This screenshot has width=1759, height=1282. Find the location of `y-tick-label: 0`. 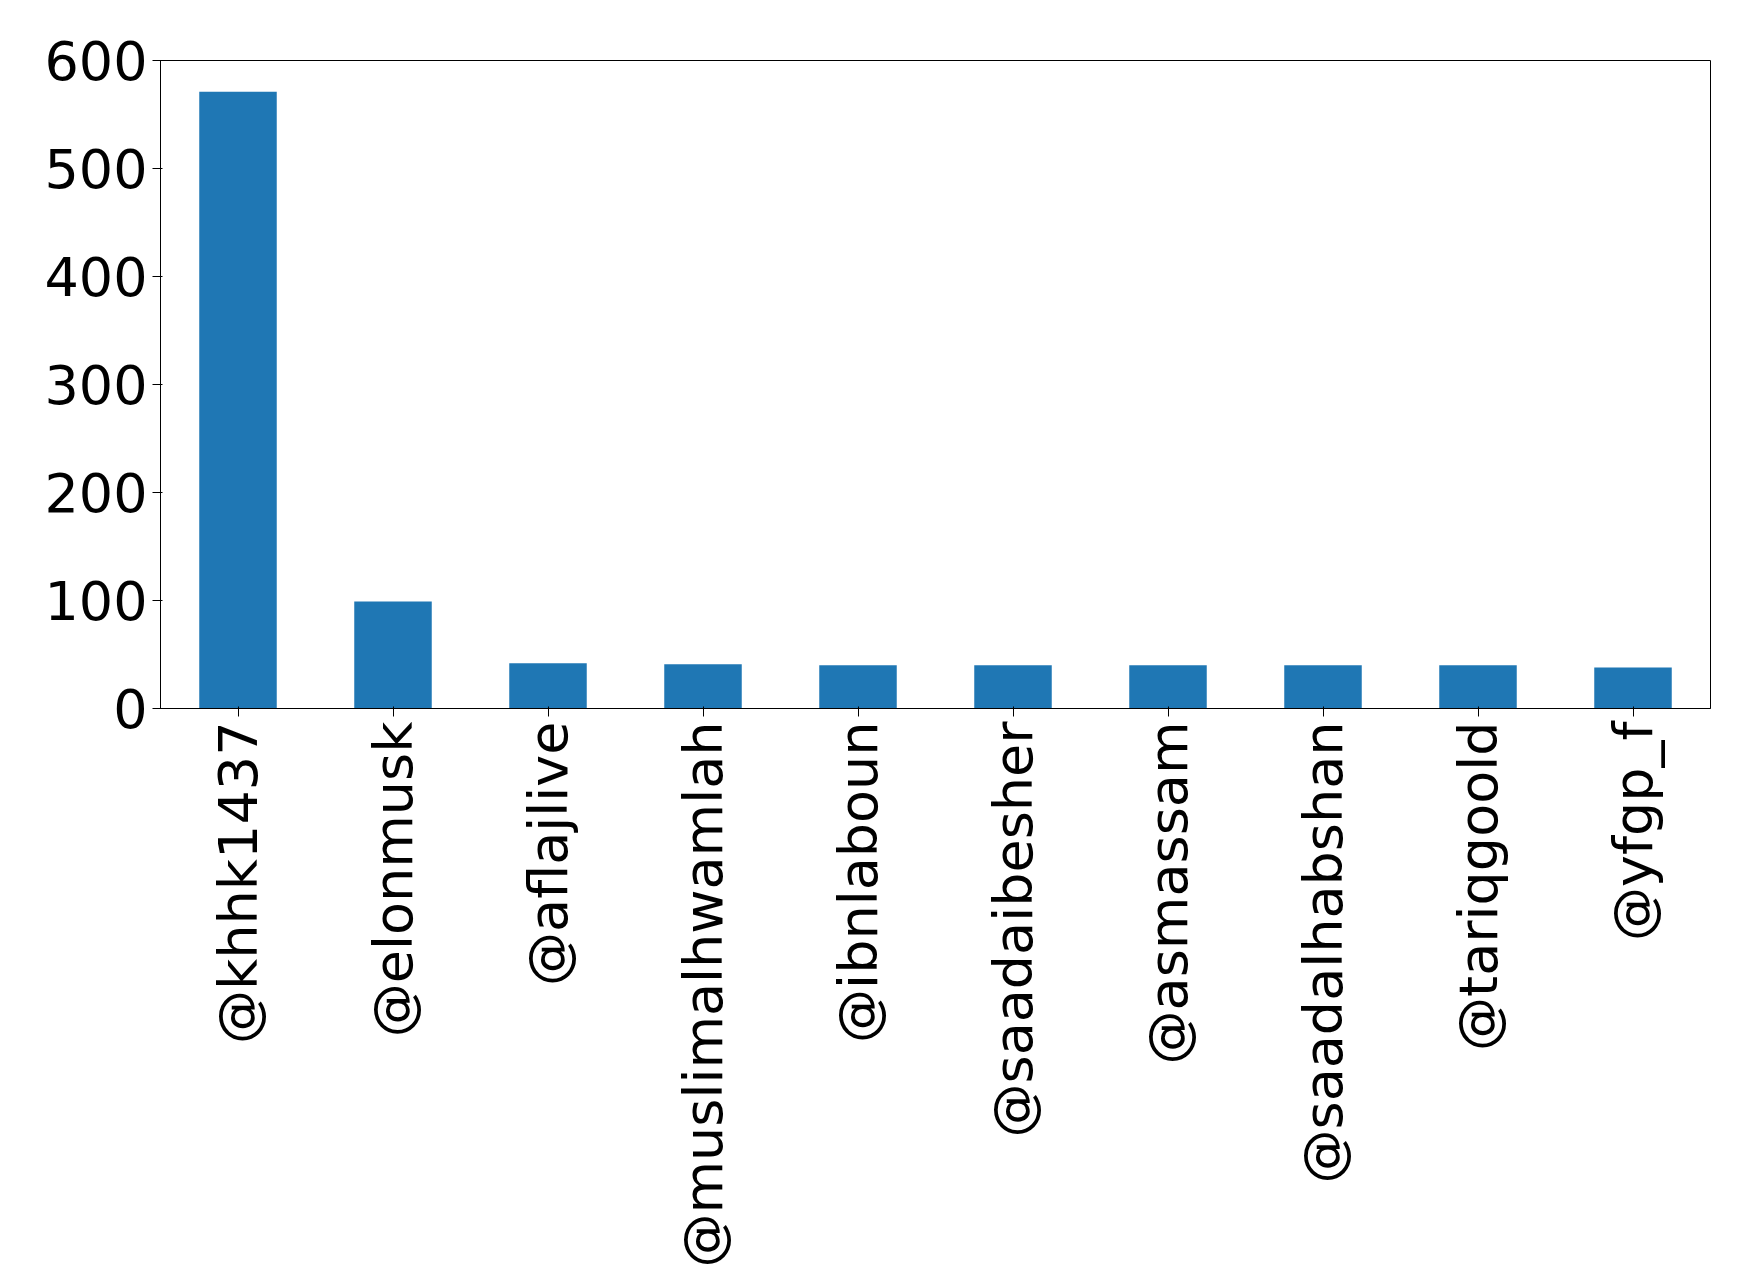

y-tick-label: 0 is located at coordinates (130, 709).